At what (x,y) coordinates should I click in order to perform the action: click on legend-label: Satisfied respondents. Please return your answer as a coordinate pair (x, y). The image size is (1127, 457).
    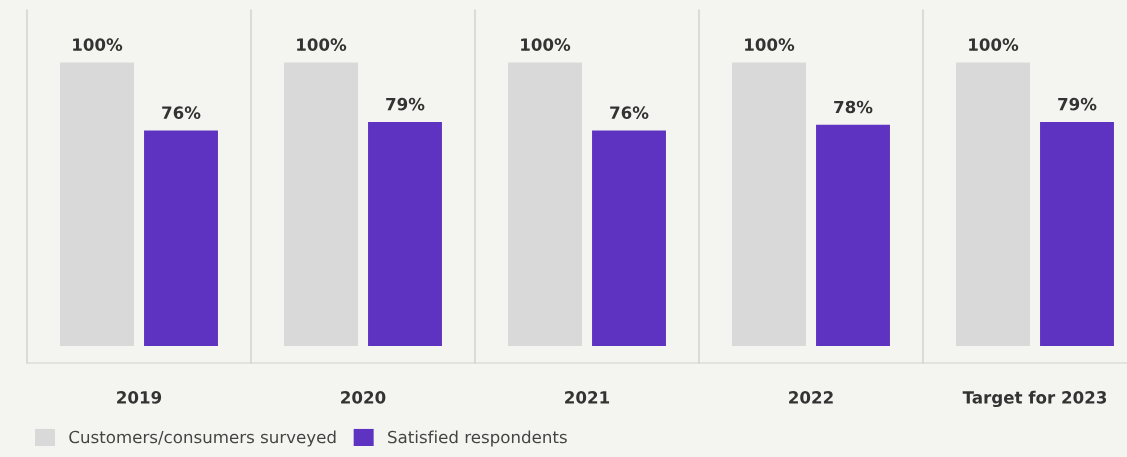
    Looking at the image, I should click on (477, 438).